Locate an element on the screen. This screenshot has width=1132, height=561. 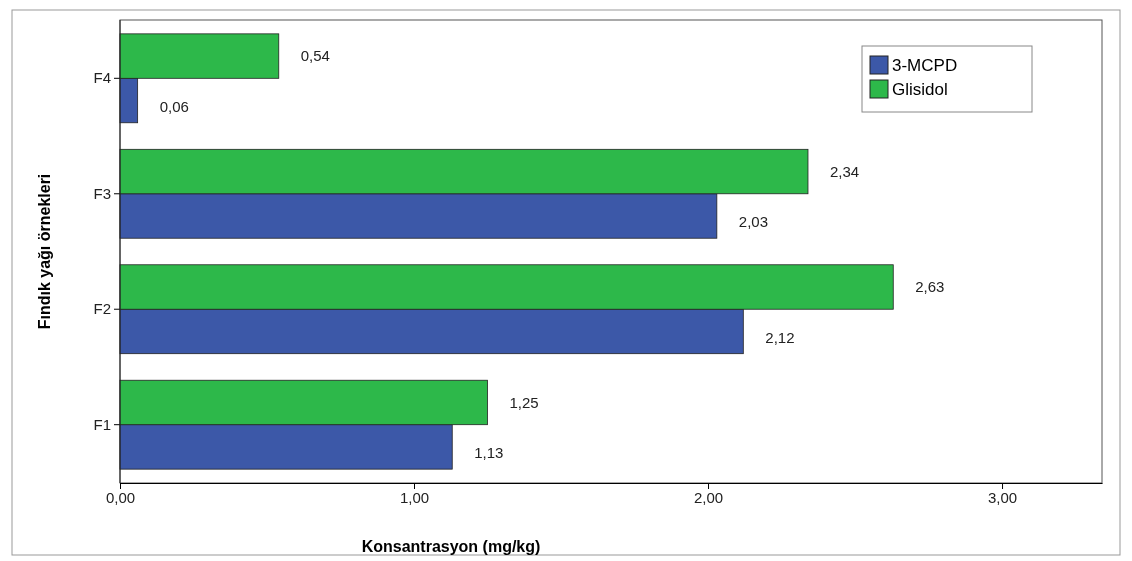
data-label: 2,63 is located at coordinates (930, 287).